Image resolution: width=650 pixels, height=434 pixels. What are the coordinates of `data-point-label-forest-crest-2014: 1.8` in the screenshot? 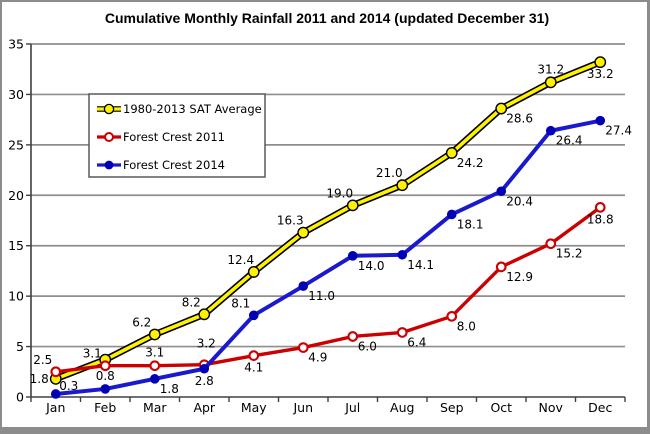 It's located at (169, 389).